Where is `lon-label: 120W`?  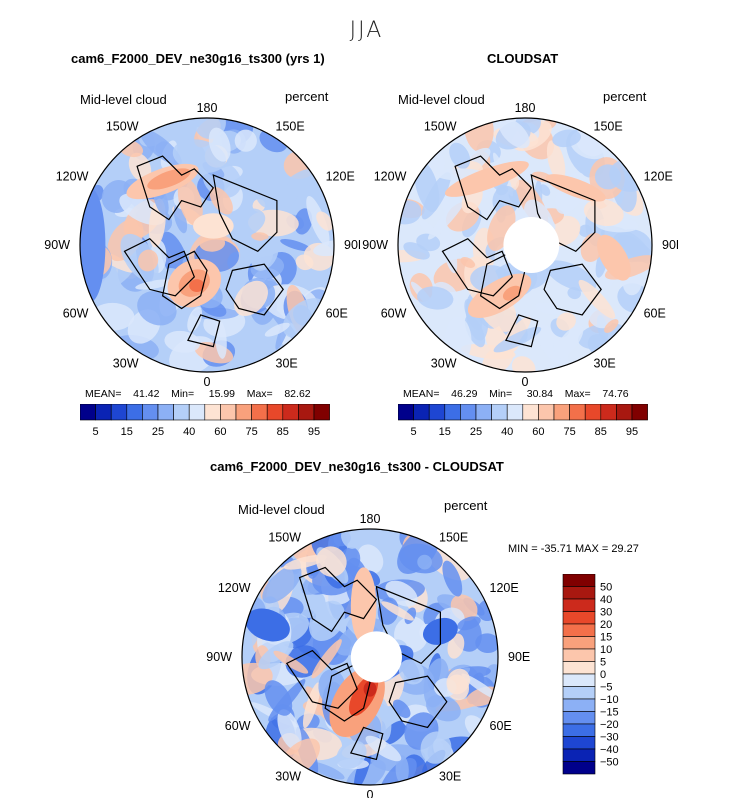
lon-label: 120W is located at coordinates (390, 177).